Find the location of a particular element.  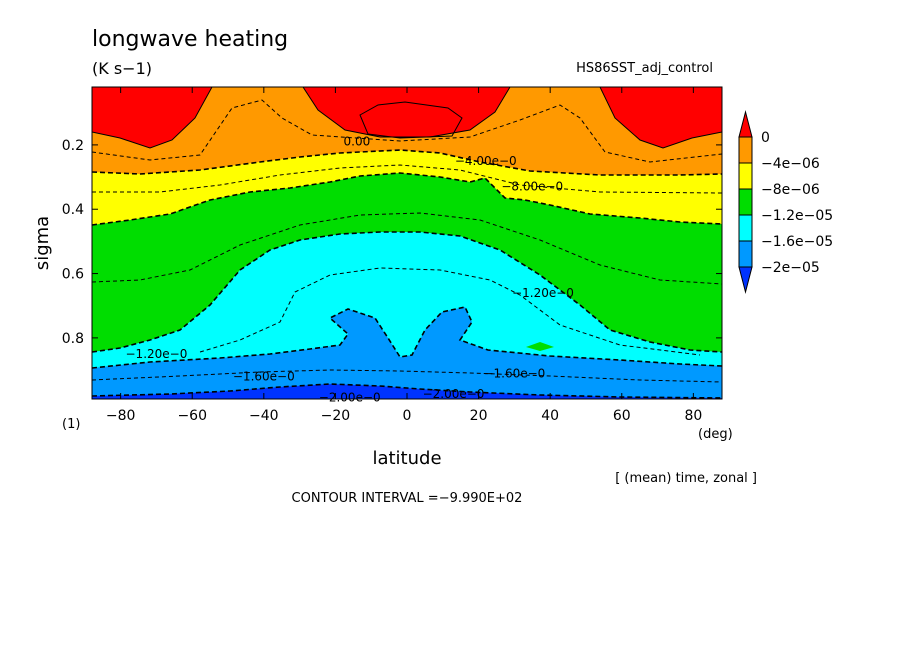

y-tick-label: 0.4 is located at coordinates (73, 210).